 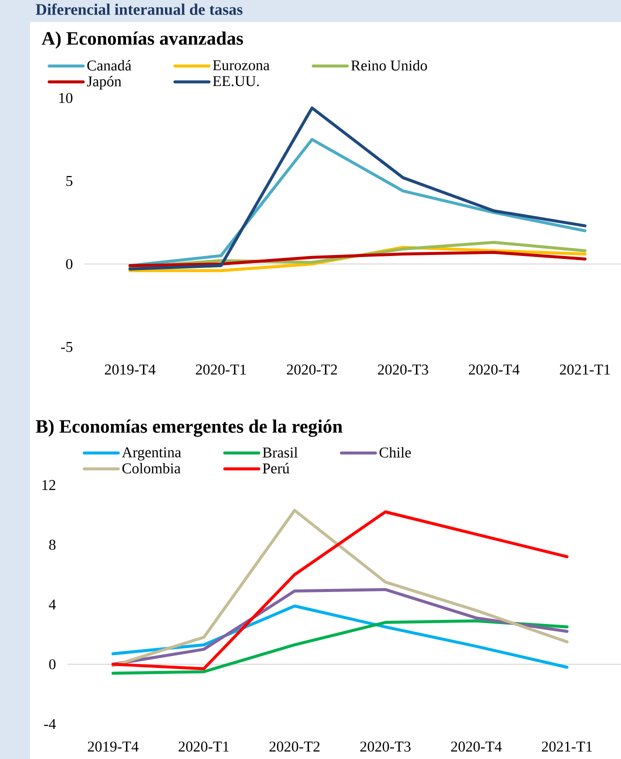 I want to click on y-tick-label: 5, so click(x=69, y=181).